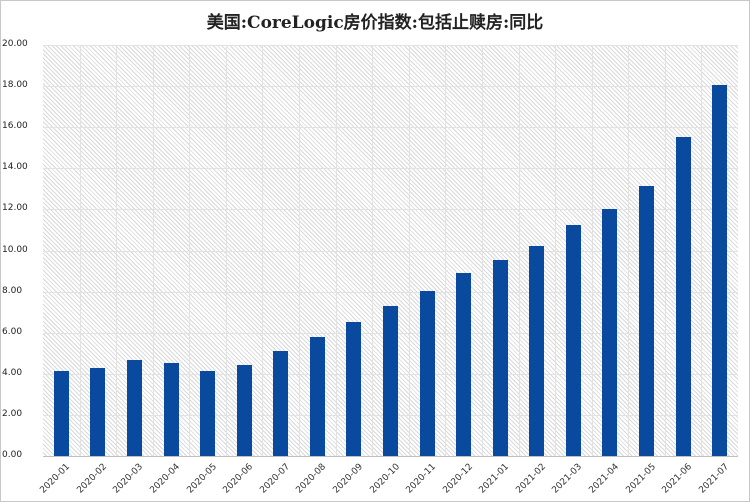 This screenshot has height=503, width=750. I want to click on y-tick-label: 8.00, so click(12, 290).